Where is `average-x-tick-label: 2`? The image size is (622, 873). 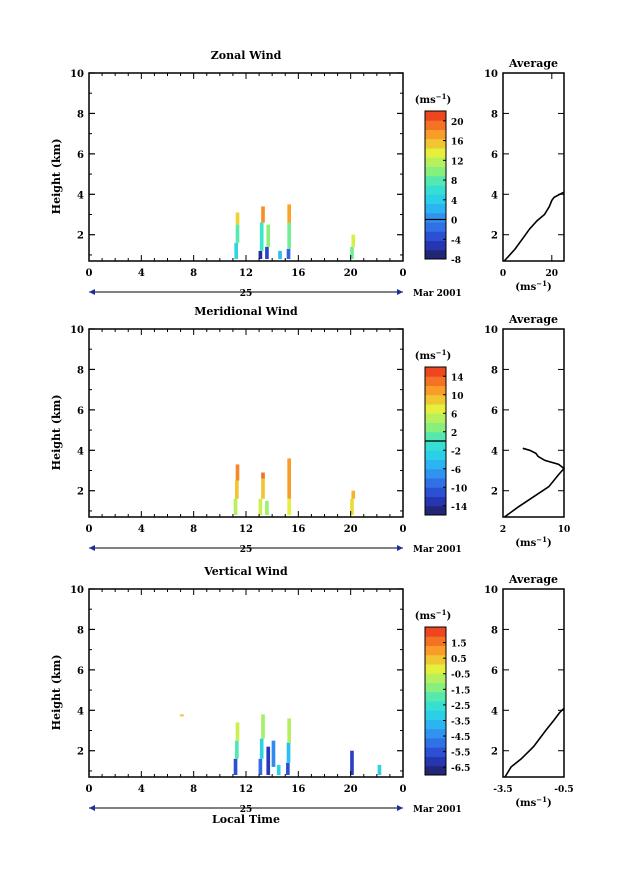
average-x-tick-label: 2 is located at coordinates (503, 530).